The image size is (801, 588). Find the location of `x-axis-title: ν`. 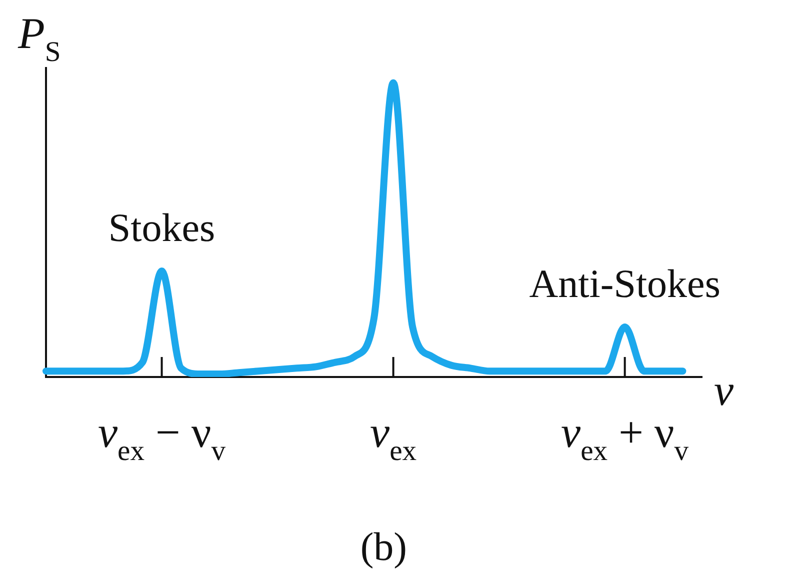

x-axis-title: ν is located at coordinates (724, 390).